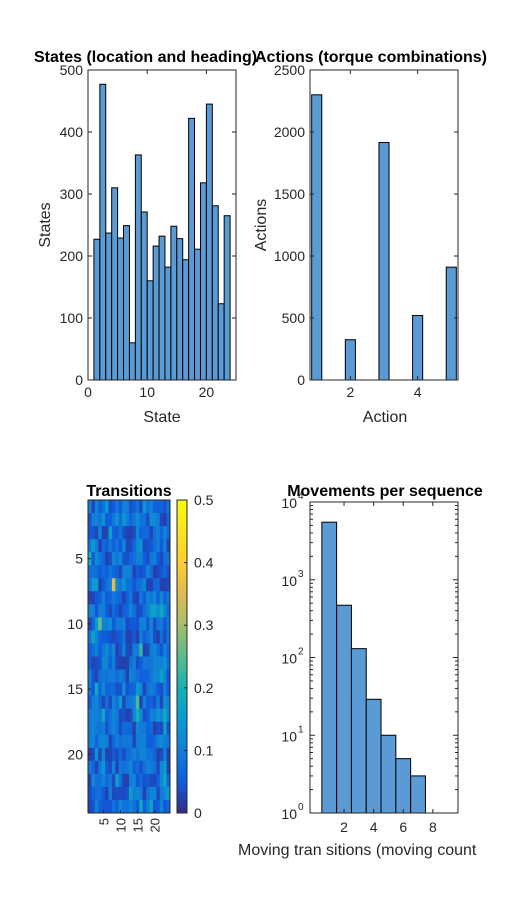 Image resolution: width=508 pixels, height=913 pixels. What do you see at coordinates (261, 225) in the screenshot?
I see `actions-ylabel: Actions` at bounding box center [261, 225].